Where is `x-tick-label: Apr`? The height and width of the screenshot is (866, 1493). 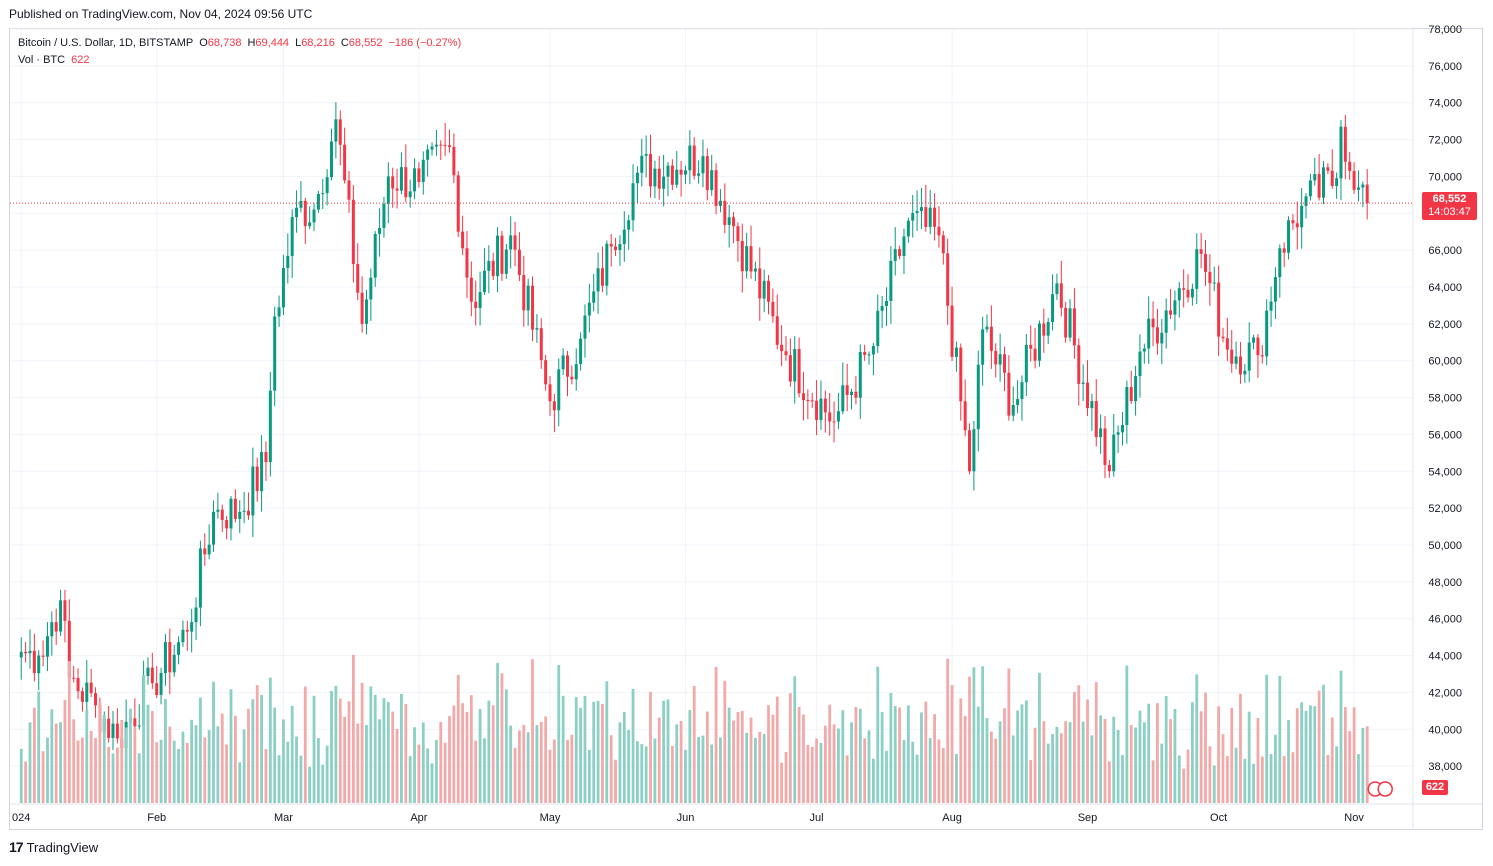 x-tick-label: Apr is located at coordinates (418, 818).